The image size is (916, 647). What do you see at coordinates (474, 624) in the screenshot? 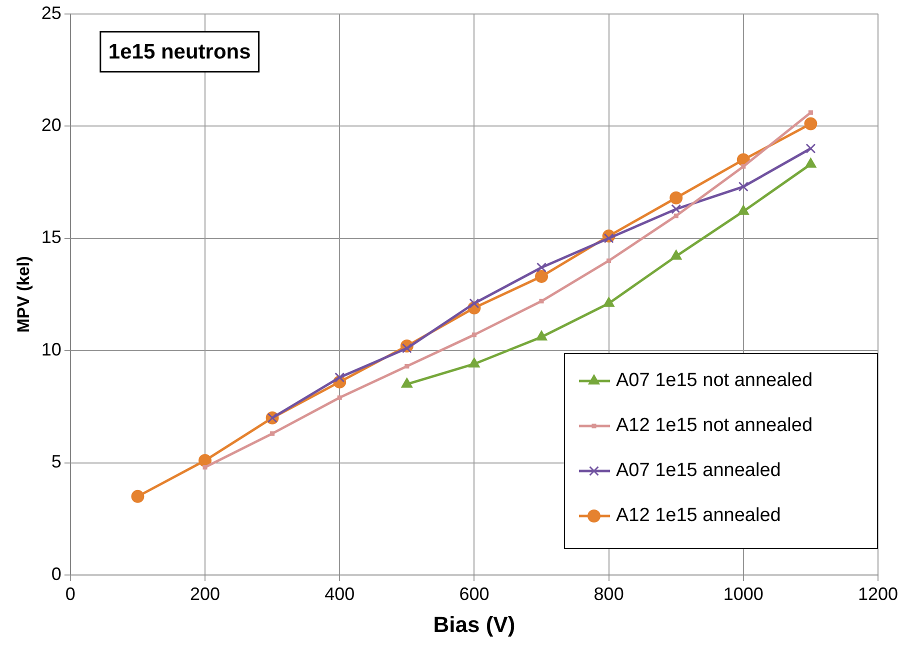
I see `x-axis-title: Bias (V)` at bounding box center [474, 624].